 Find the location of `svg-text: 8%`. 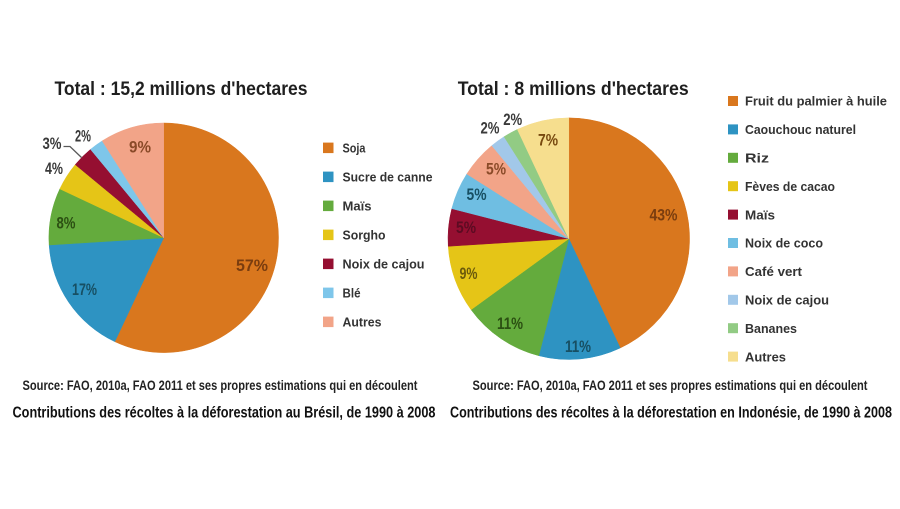

svg-text: 8% is located at coordinates (66, 224).